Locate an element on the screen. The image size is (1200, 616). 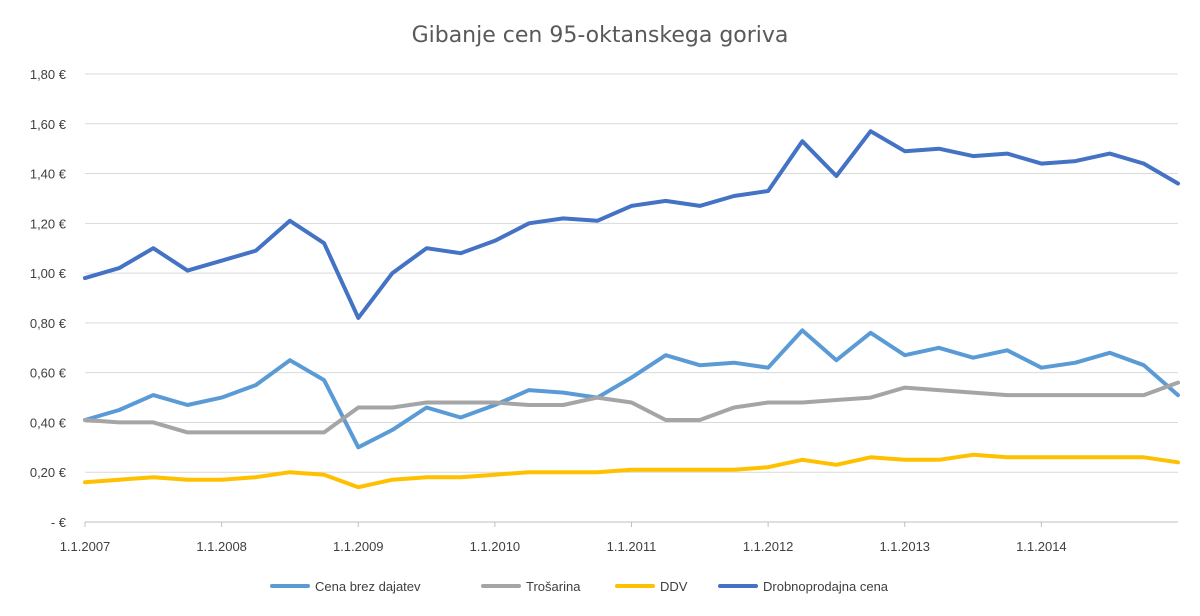
legend-label: DDV is located at coordinates (674, 586).